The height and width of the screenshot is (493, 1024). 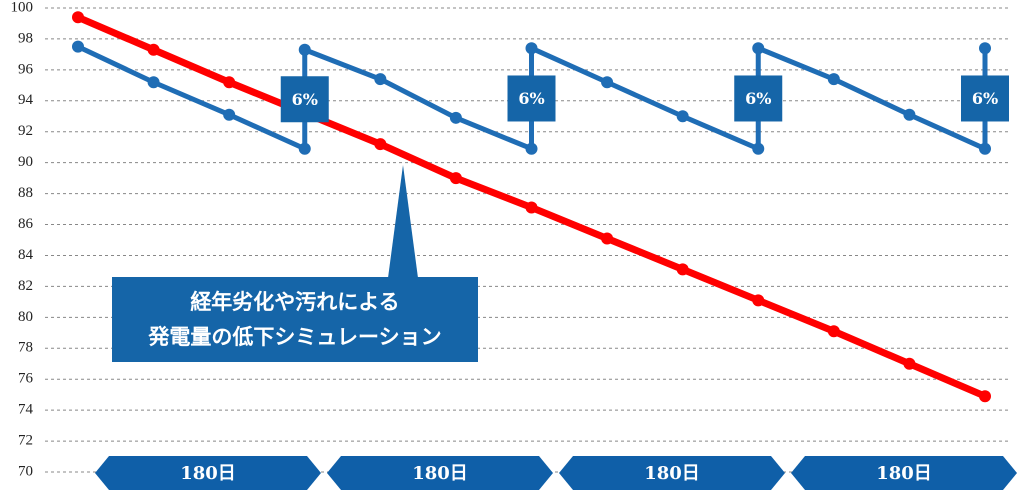 What do you see at coordinates (26, 100) in the screenshot?
I see `y-tick-label: 94` at bounding box center [26, 100].